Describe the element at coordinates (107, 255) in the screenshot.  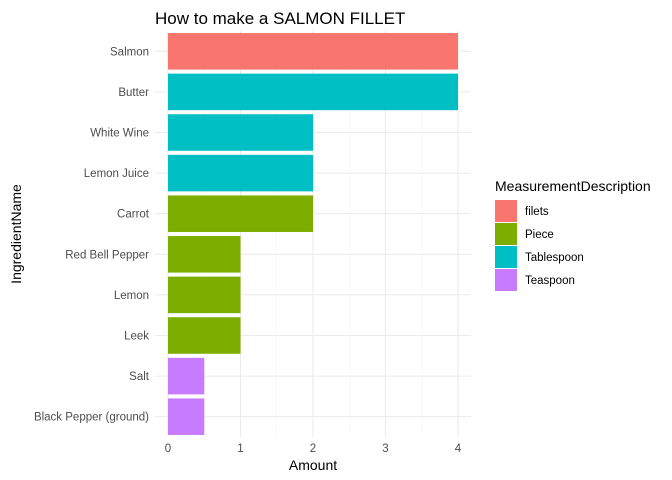
I see `y-tick-label: Red Bell Pepper` at that location.